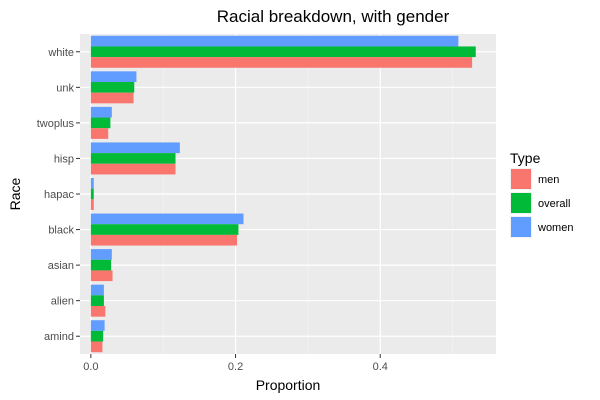  What do you see at coordinates (521, 227) in the screenshot?
I see `legend-swatch-women` at bounding box center [521, 227].